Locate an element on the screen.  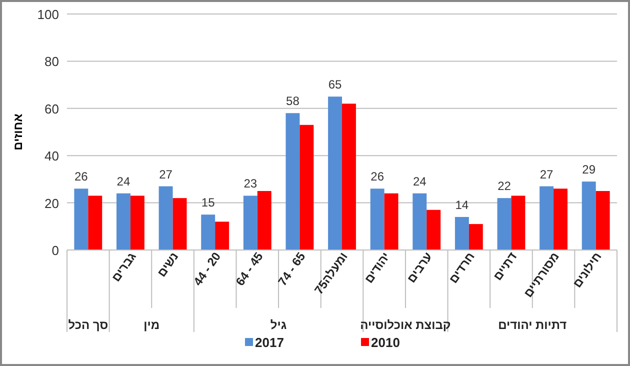
x-tick-label: 74 - 65 is located at coordinates (291, 268).